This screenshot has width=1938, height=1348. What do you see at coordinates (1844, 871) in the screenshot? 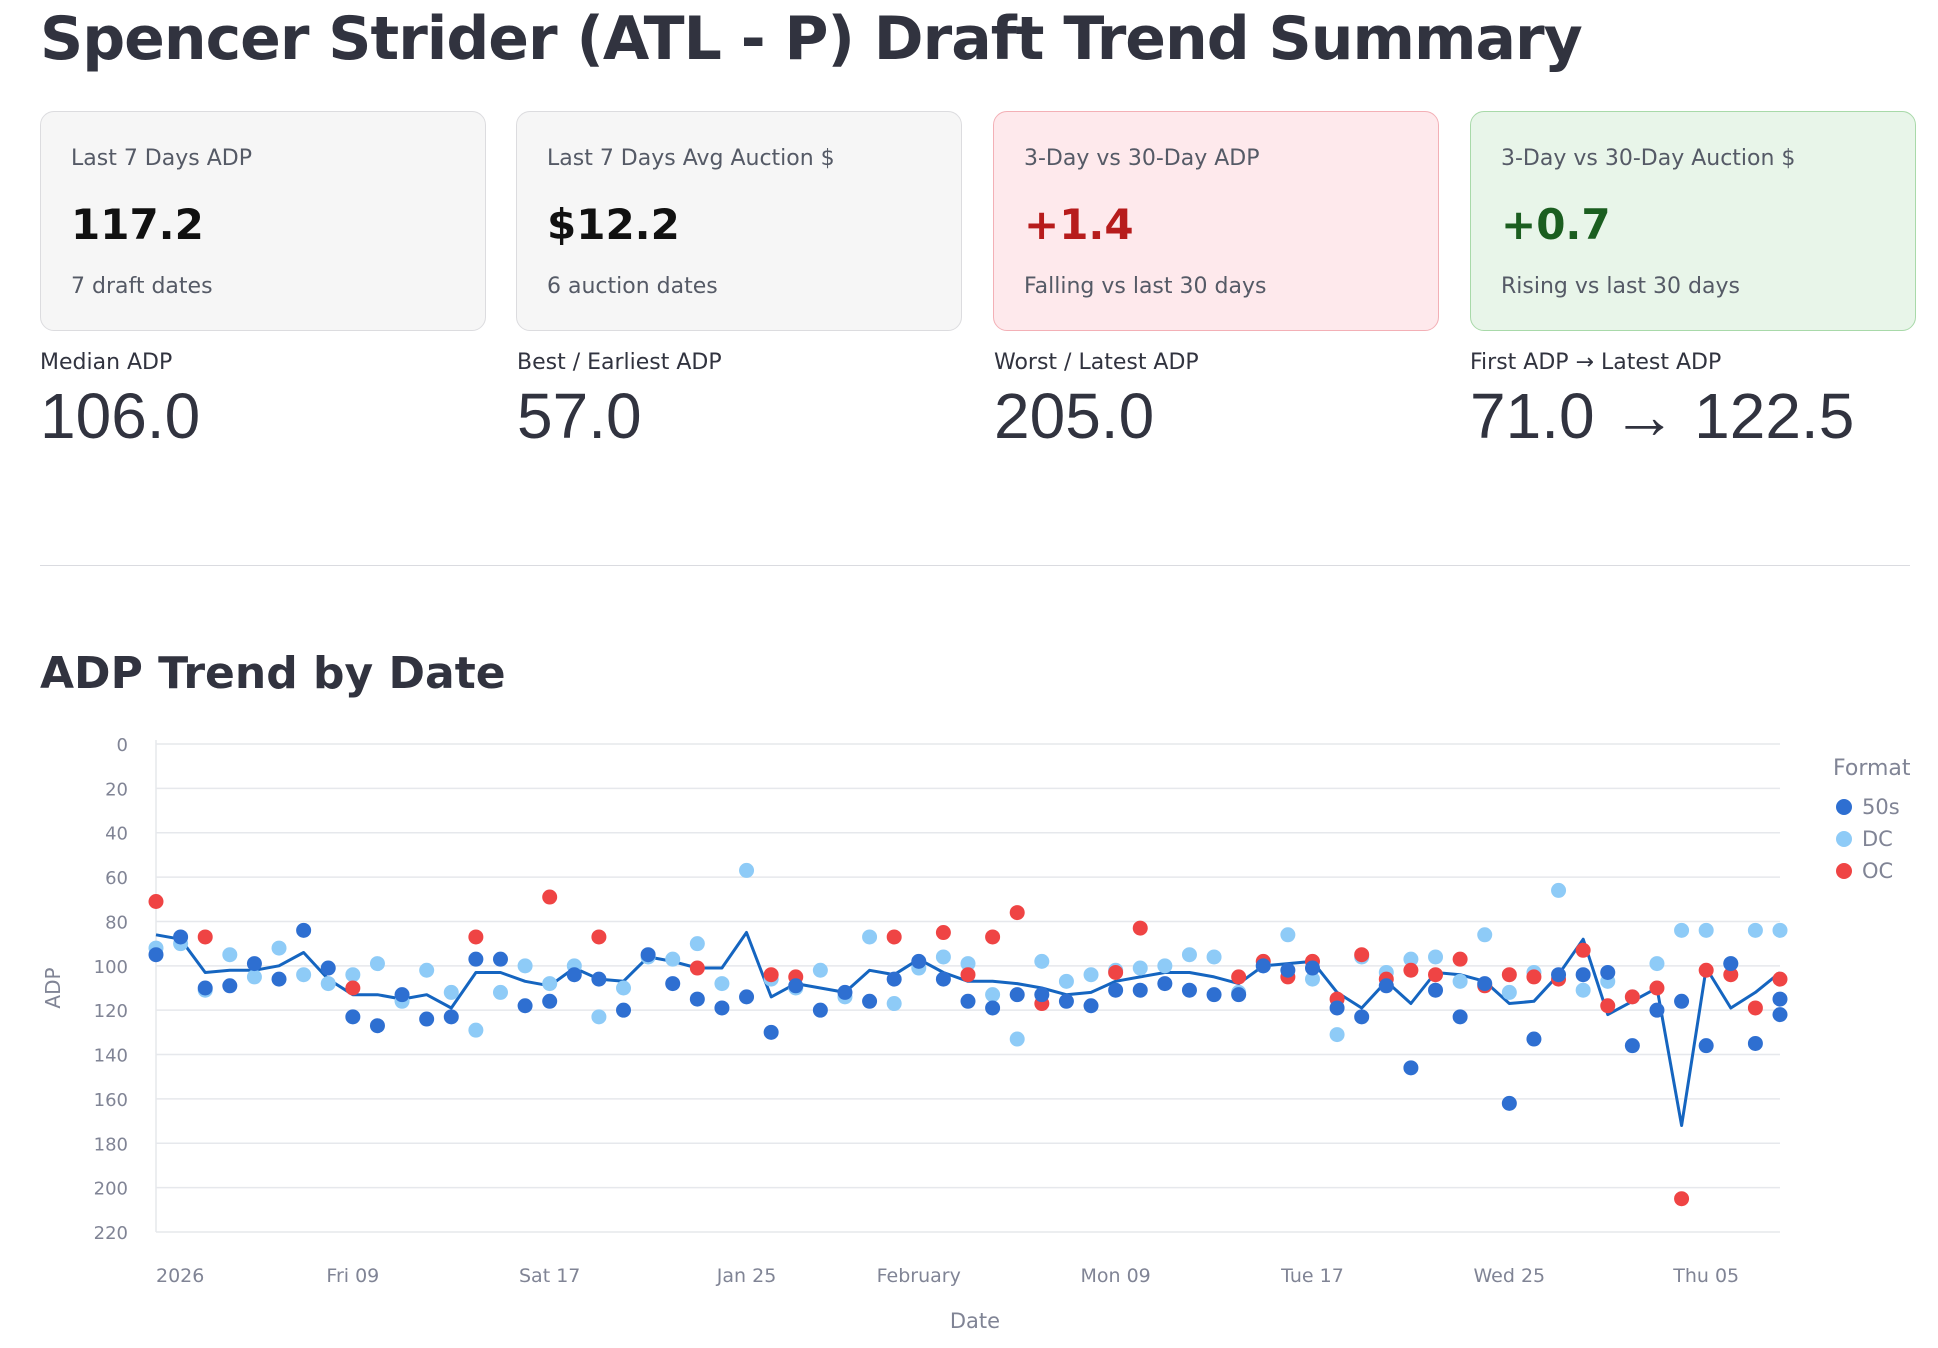
I see `legend-marker-oc` at bounding box center [1844, 871].